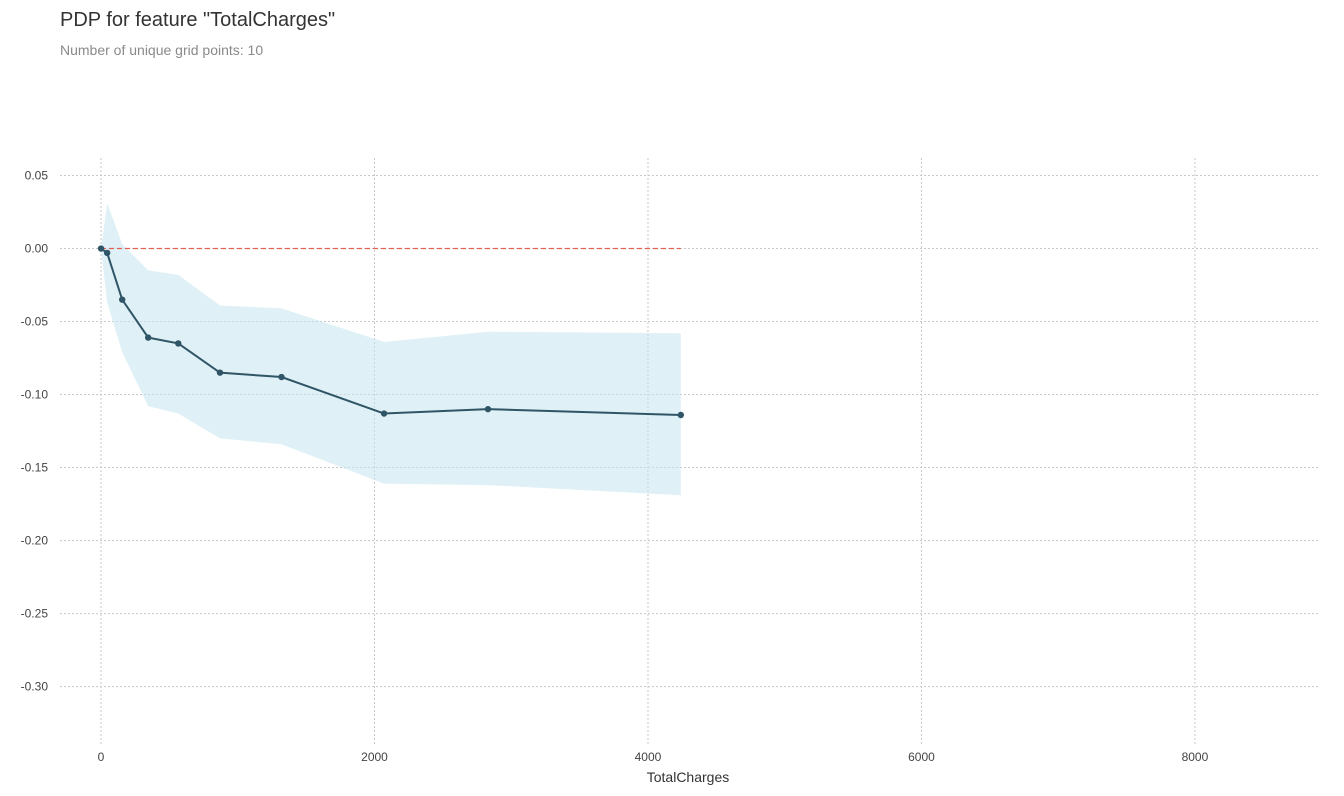 The height and width of the screenshot is (796, 1344). Describe the element at coordinates (35, 322) in the screenshot. I see `y-tick-label: -0.05` at that location.